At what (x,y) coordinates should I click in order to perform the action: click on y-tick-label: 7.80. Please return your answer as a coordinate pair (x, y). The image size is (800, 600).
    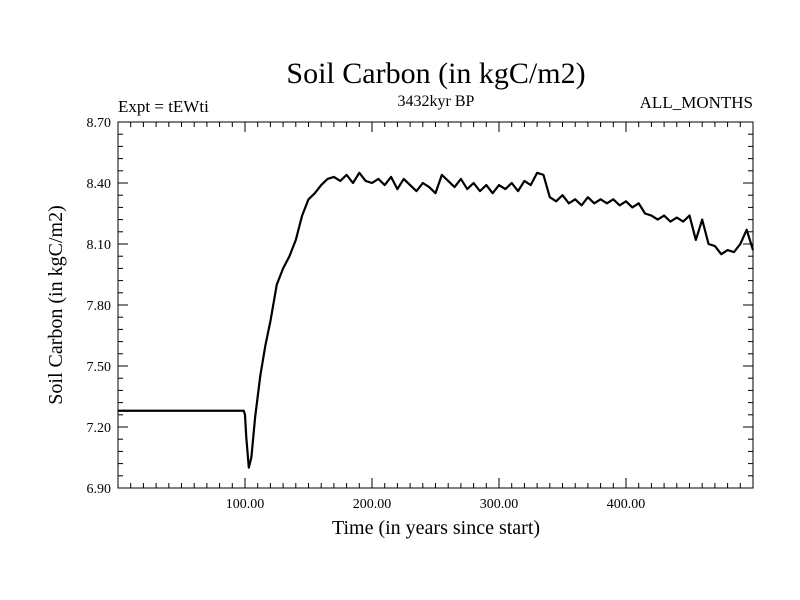
    Looking at the image, I should click on (99, 306).